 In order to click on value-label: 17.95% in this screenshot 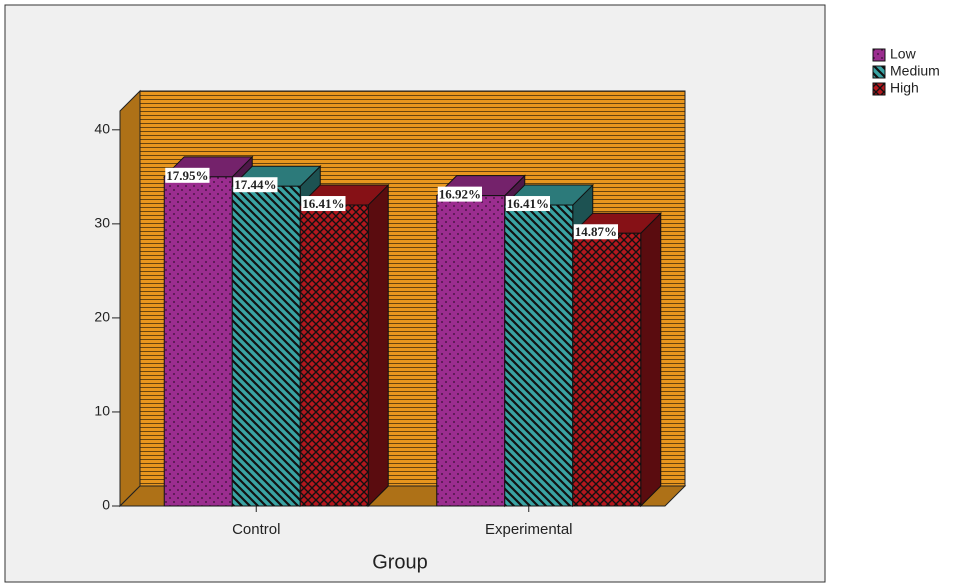, I will do `click(187, 175)`.